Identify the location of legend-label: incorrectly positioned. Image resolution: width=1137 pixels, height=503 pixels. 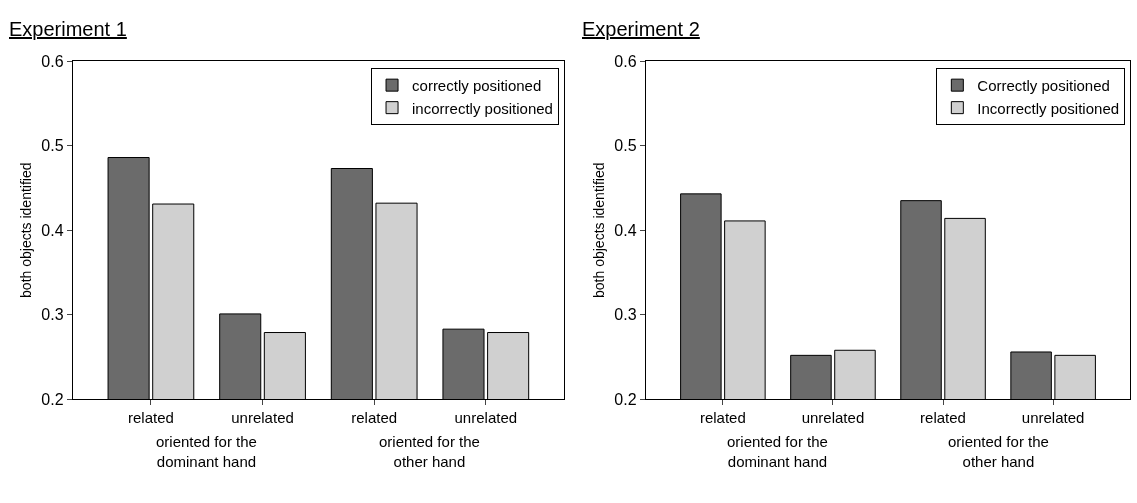
(482, 108).